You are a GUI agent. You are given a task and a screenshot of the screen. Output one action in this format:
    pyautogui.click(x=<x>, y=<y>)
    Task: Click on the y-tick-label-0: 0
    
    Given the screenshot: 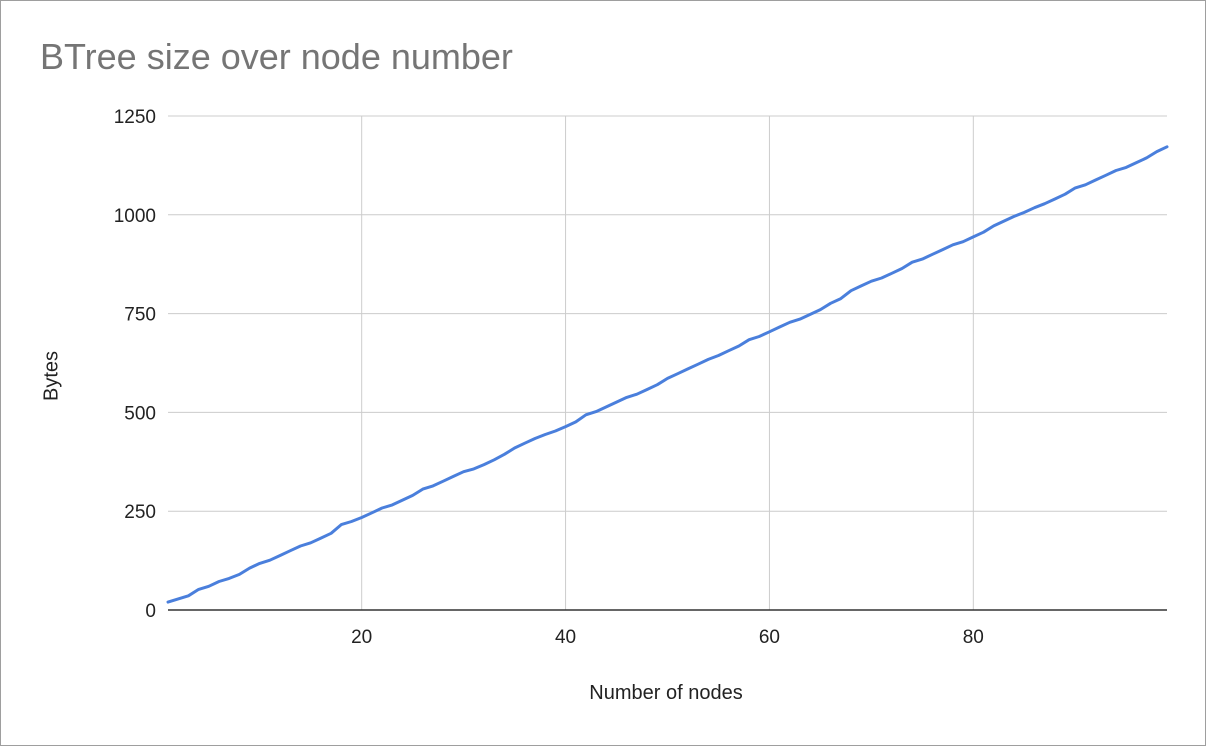 What is the action you would take?
    pyautogui.click(x=150, y=611)
    